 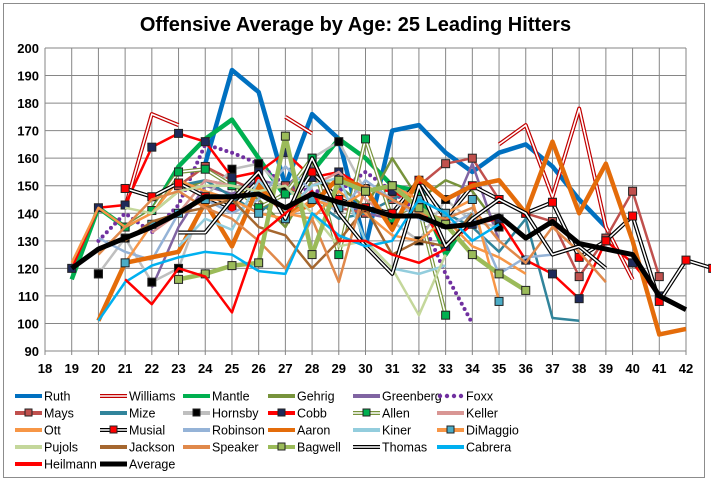 I want to click on legend-label: Allen, so click(x=396, y=414).